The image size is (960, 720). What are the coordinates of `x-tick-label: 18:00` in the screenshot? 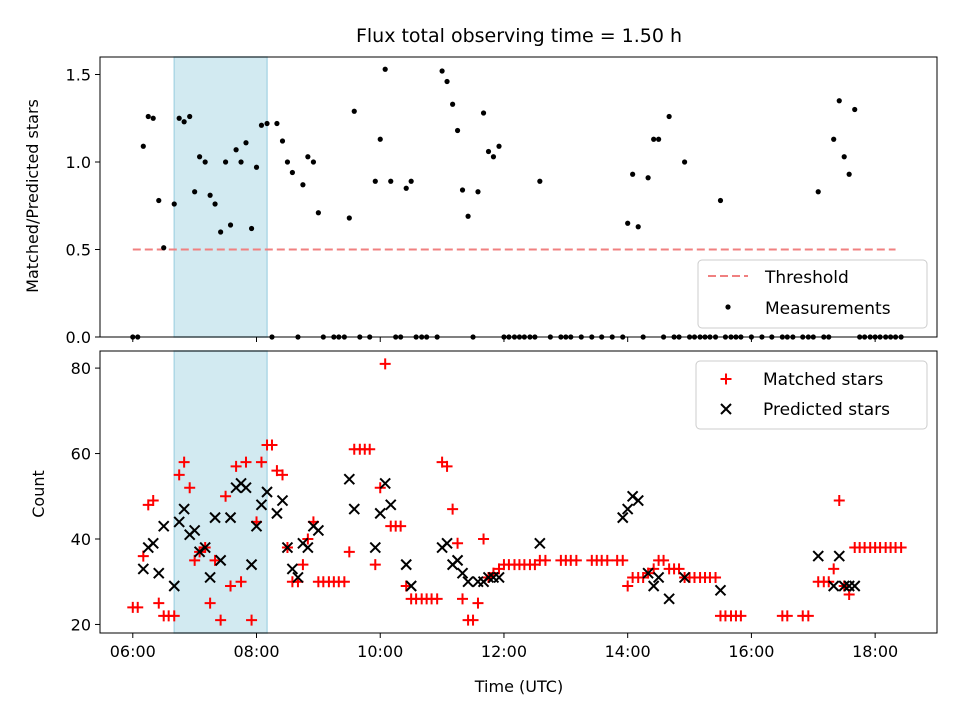 It's located at (875, 651).